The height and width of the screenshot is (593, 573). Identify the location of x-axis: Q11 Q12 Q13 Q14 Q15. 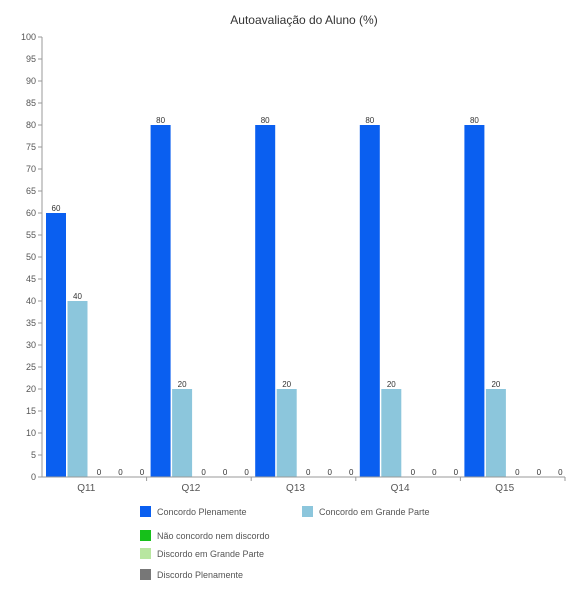
(304, 485).